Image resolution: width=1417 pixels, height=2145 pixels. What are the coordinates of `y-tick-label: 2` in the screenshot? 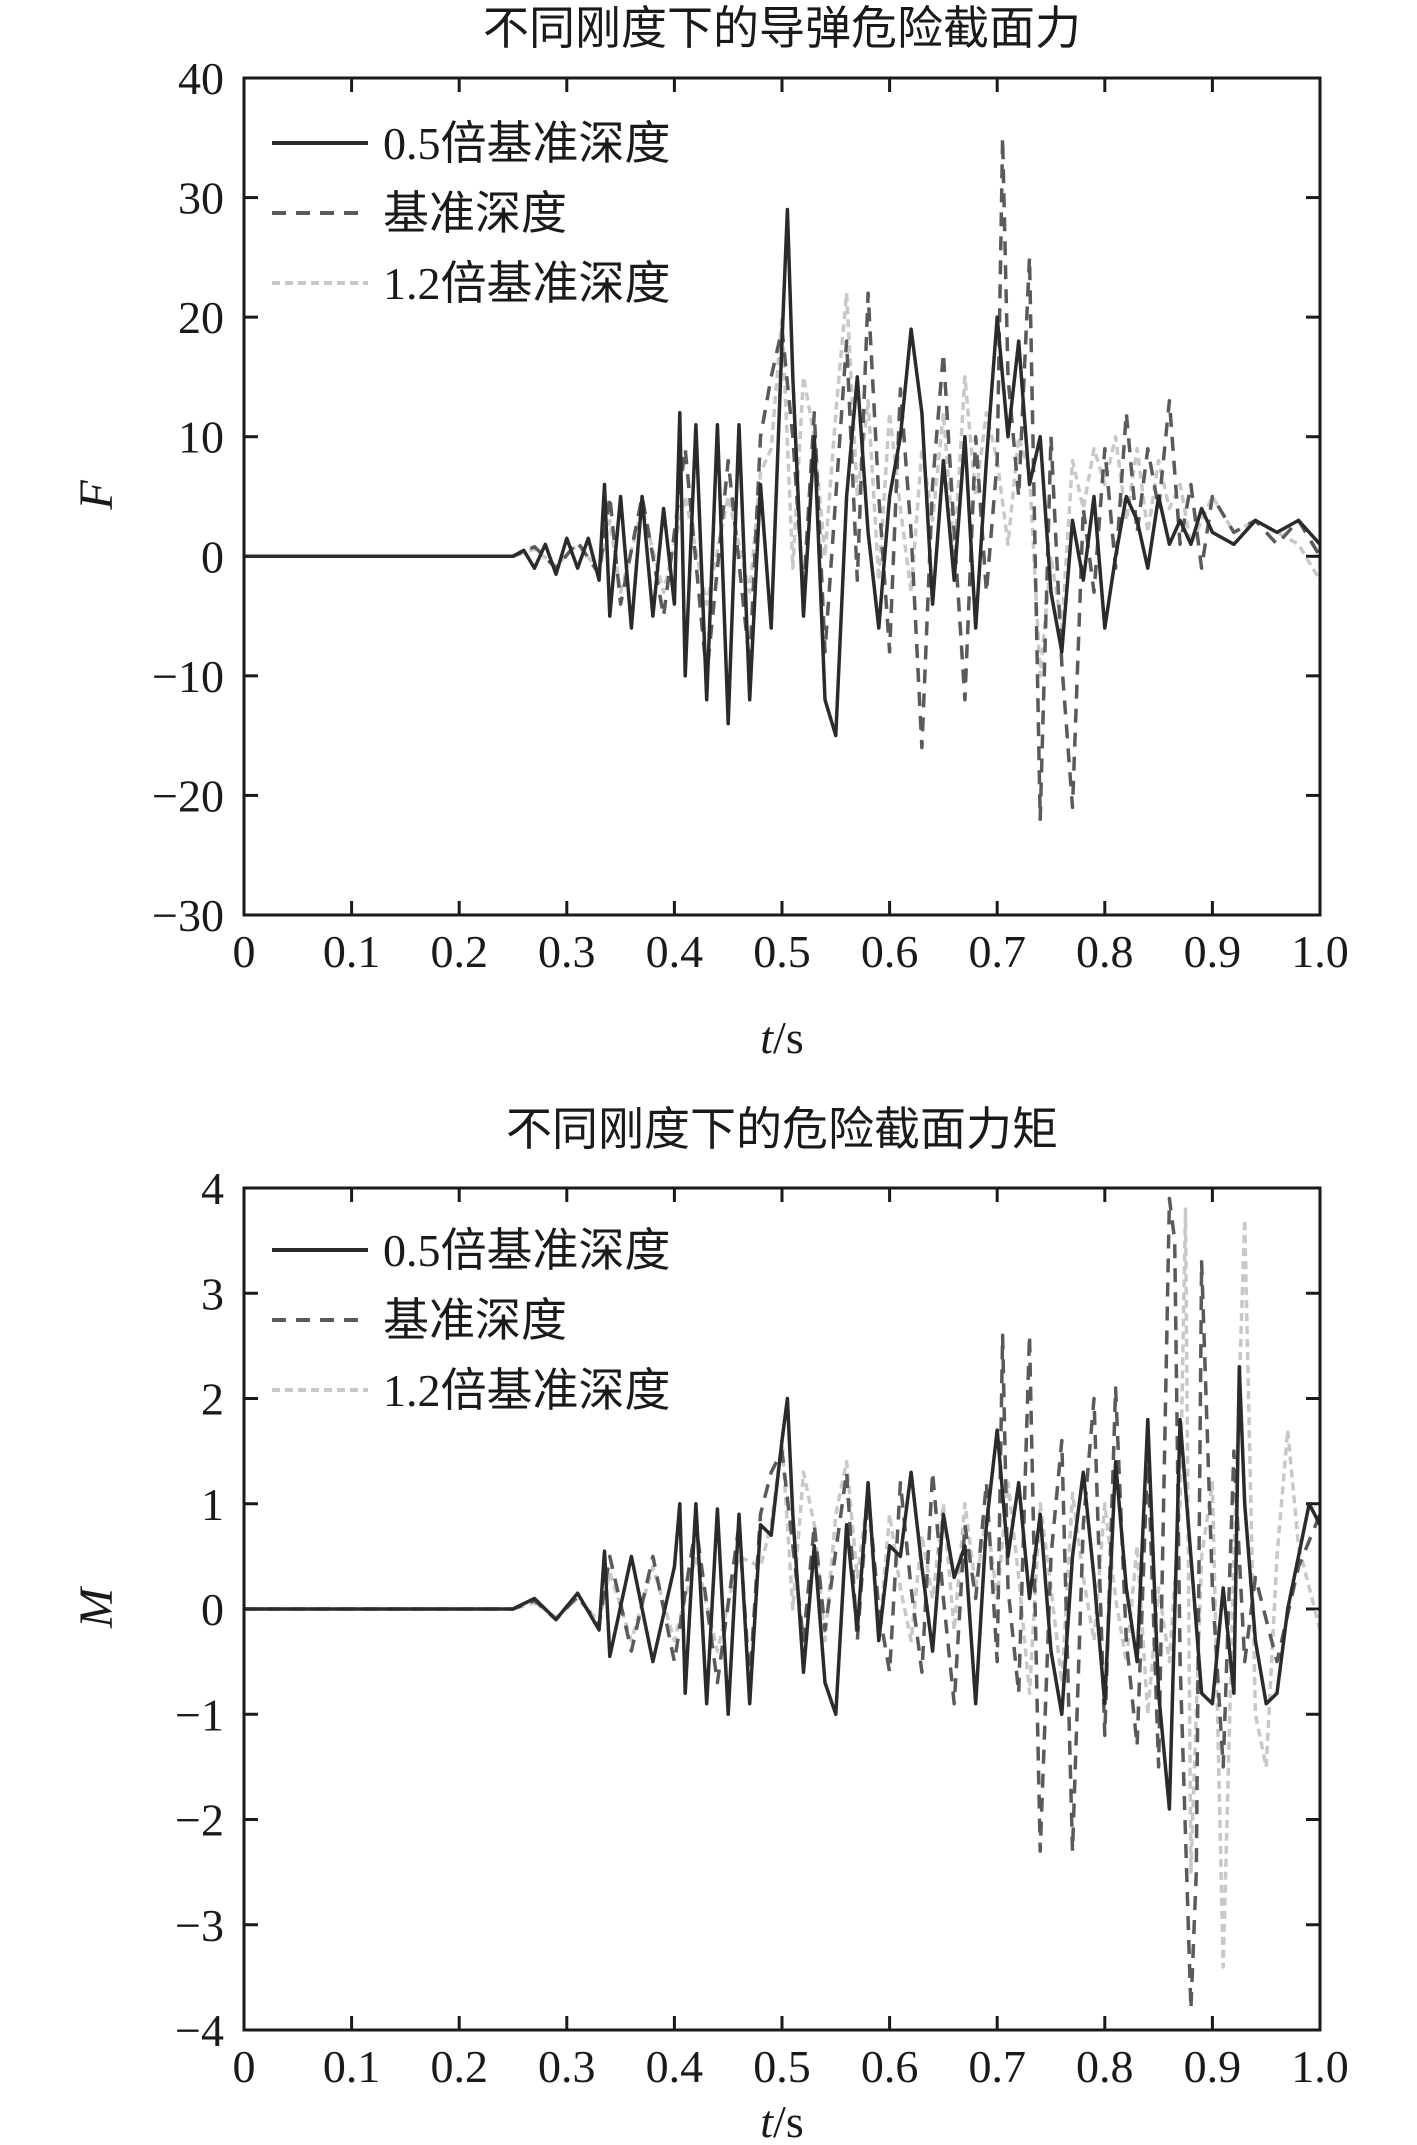 It's located at (212, 1399).